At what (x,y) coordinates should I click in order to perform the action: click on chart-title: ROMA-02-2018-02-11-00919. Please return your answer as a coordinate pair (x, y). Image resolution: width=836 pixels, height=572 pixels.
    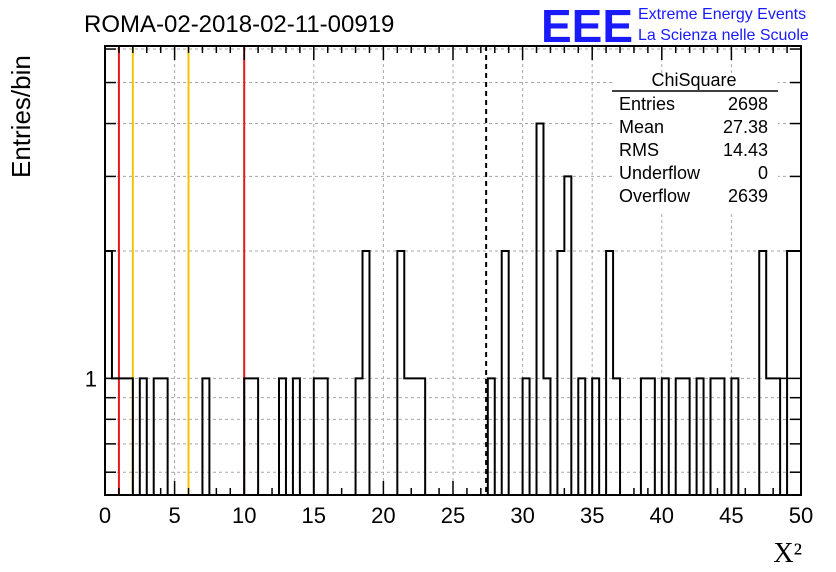
    Looking at the image, I should click on (239, 24).